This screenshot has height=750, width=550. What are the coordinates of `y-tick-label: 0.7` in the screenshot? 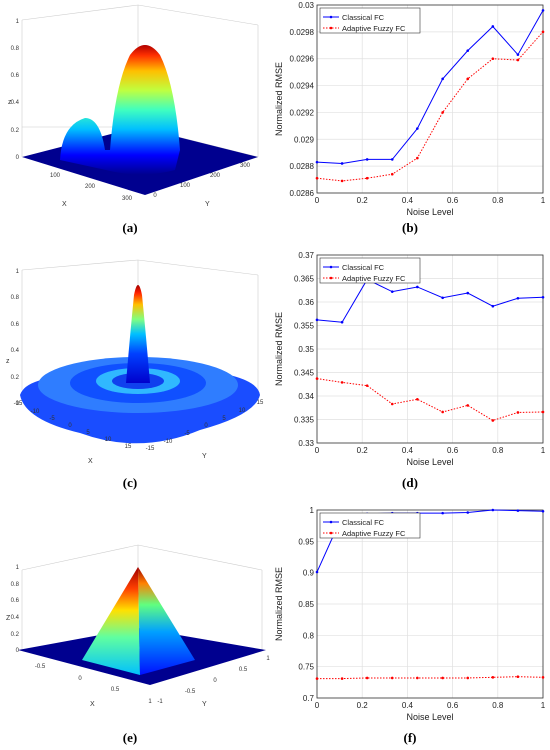 It's located at (309, 698).